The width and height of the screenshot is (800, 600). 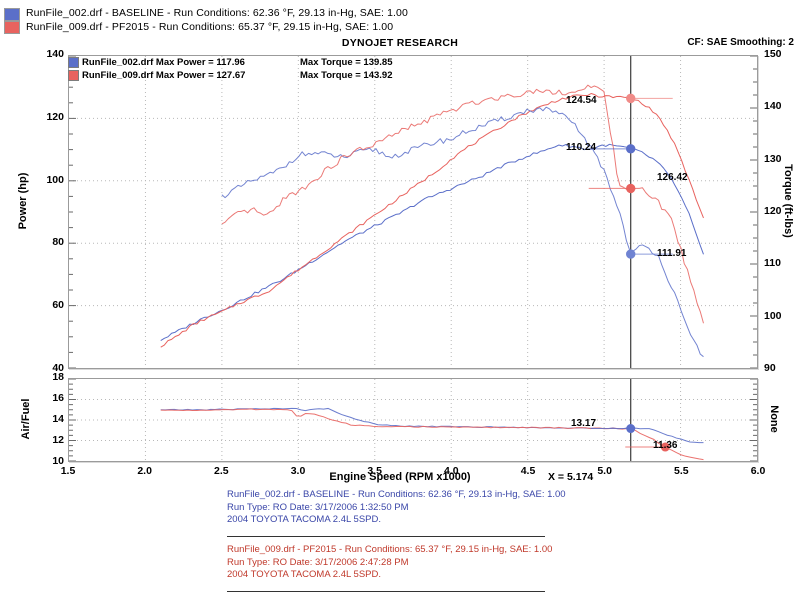 I want to click on y-tick-power-100: 100, so click(x=55, y=179).